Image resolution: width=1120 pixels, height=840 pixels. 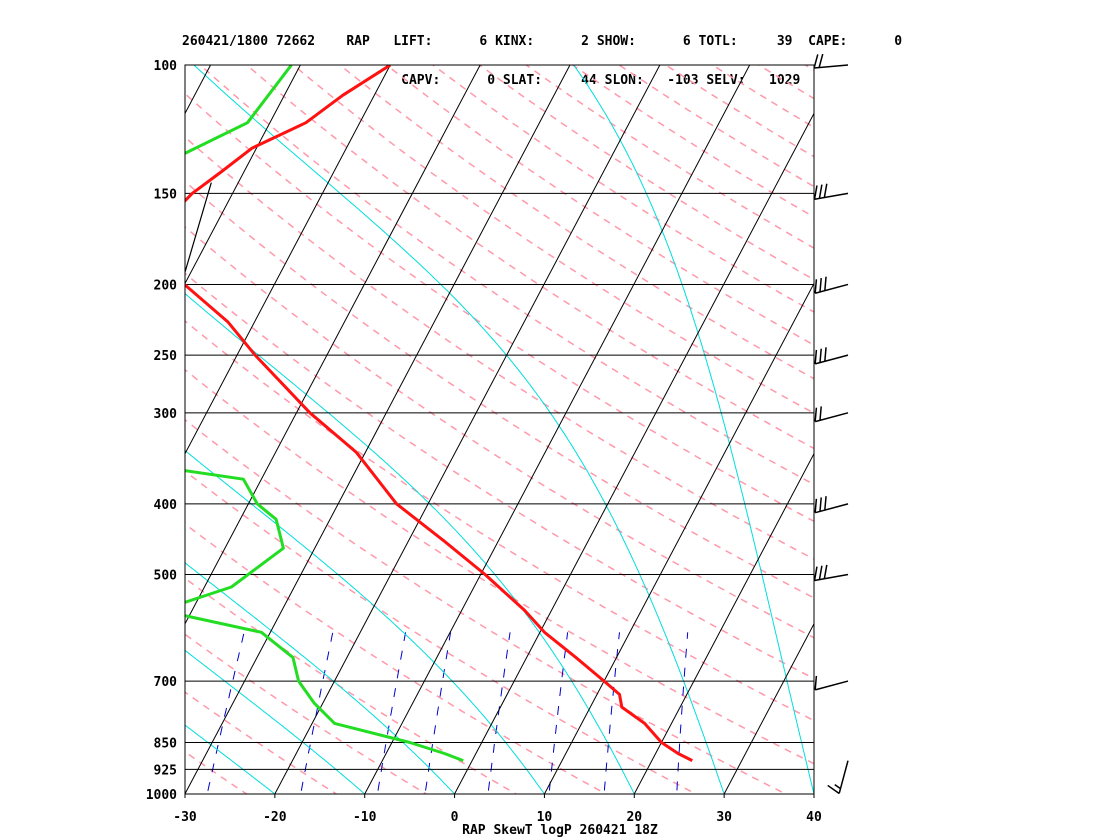 What do you see at coordinates (560, 830) in the screenshot?
I see `chart-title: RAP SkewT logP 260421 18Z` at bounding box center [560, 830].